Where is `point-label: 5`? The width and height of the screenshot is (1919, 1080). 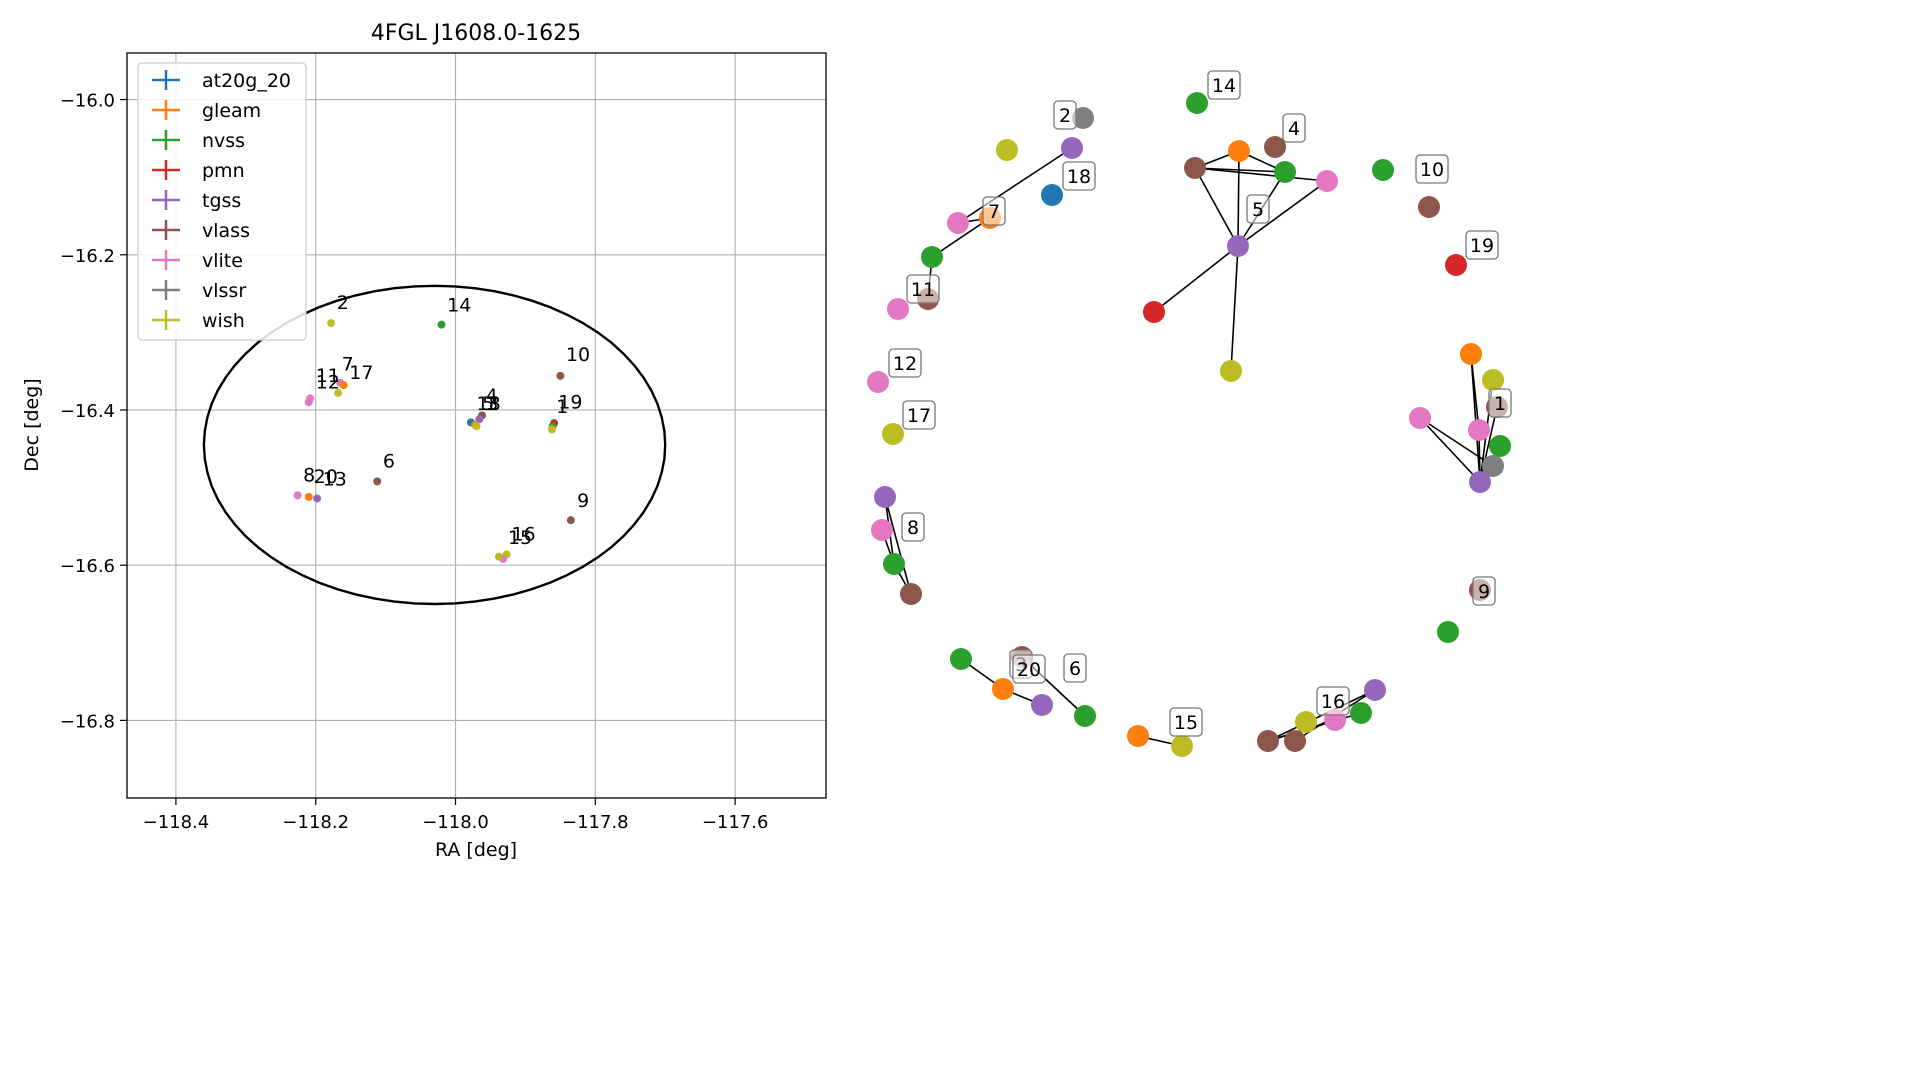 point-label: 5 is located at coordinates (488, 404).